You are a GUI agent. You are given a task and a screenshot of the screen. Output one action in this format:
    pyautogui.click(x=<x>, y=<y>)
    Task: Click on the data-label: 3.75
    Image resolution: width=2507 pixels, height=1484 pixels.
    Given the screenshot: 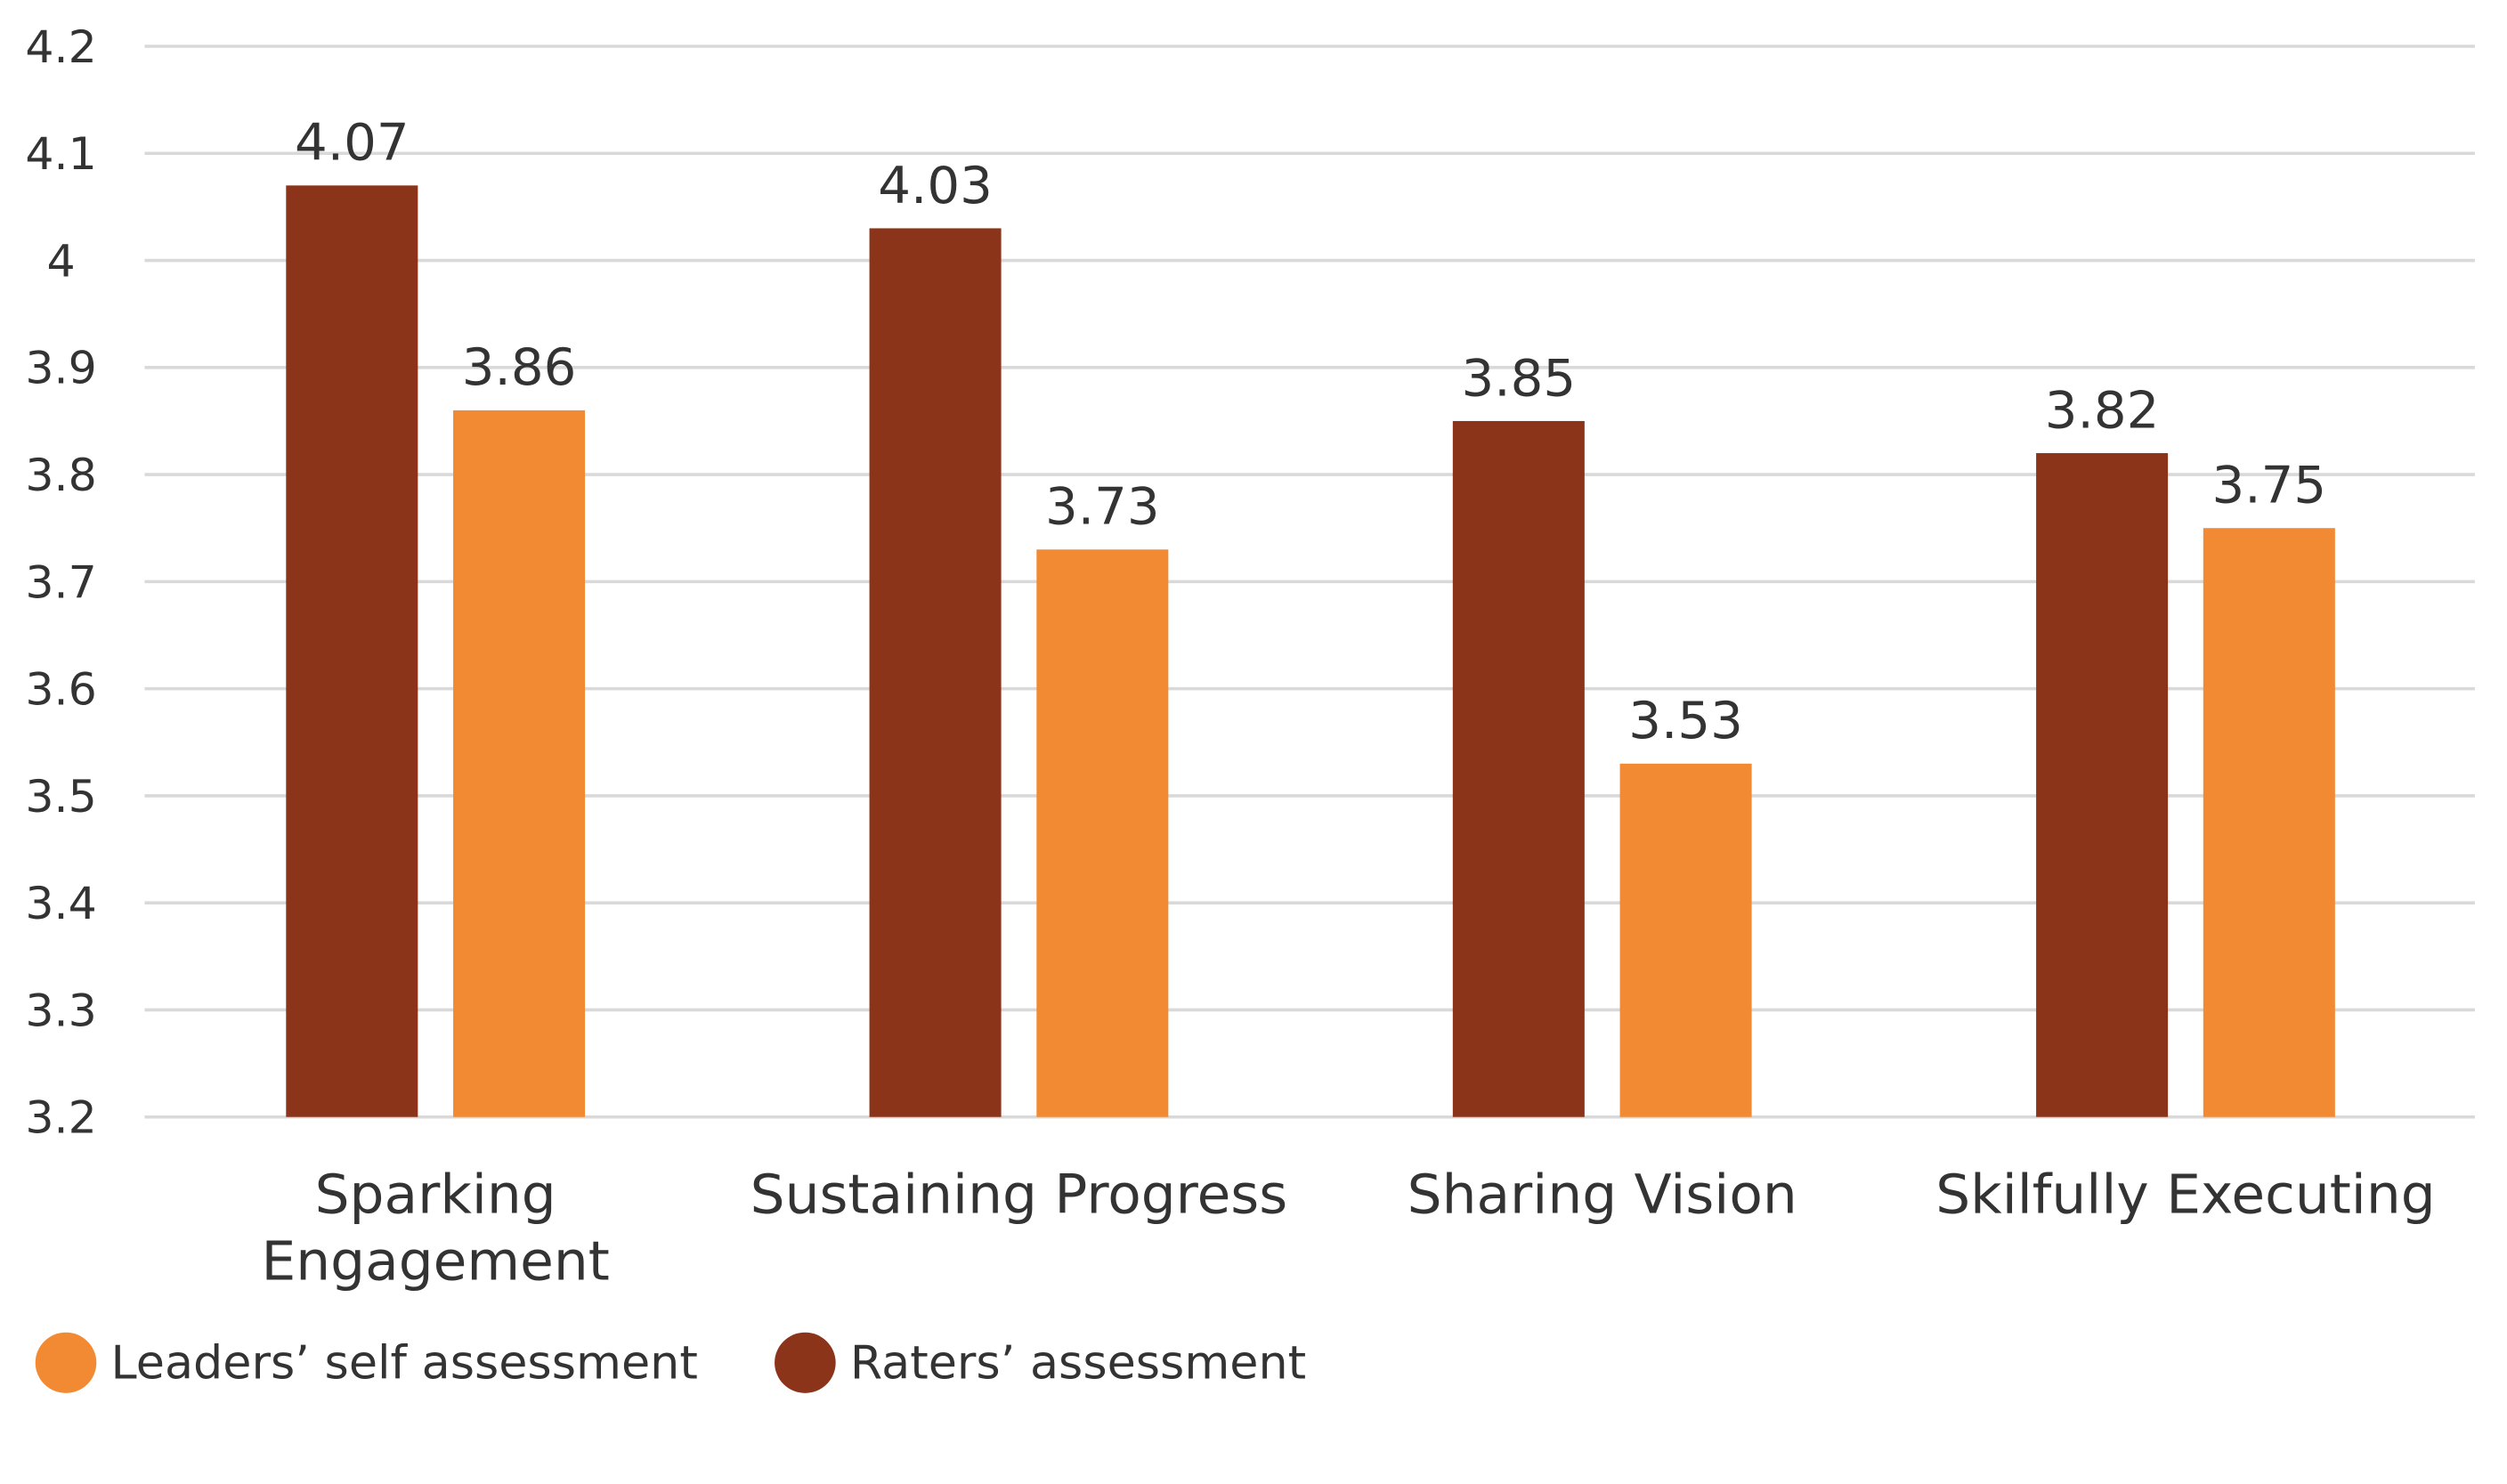 What is the action you would take?
    pyautogui.click(x=2269, y=485)
    